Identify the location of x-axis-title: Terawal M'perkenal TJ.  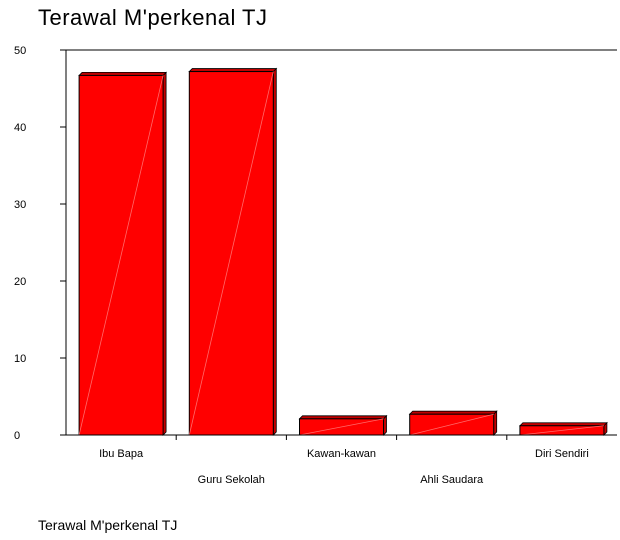
(108, 525).